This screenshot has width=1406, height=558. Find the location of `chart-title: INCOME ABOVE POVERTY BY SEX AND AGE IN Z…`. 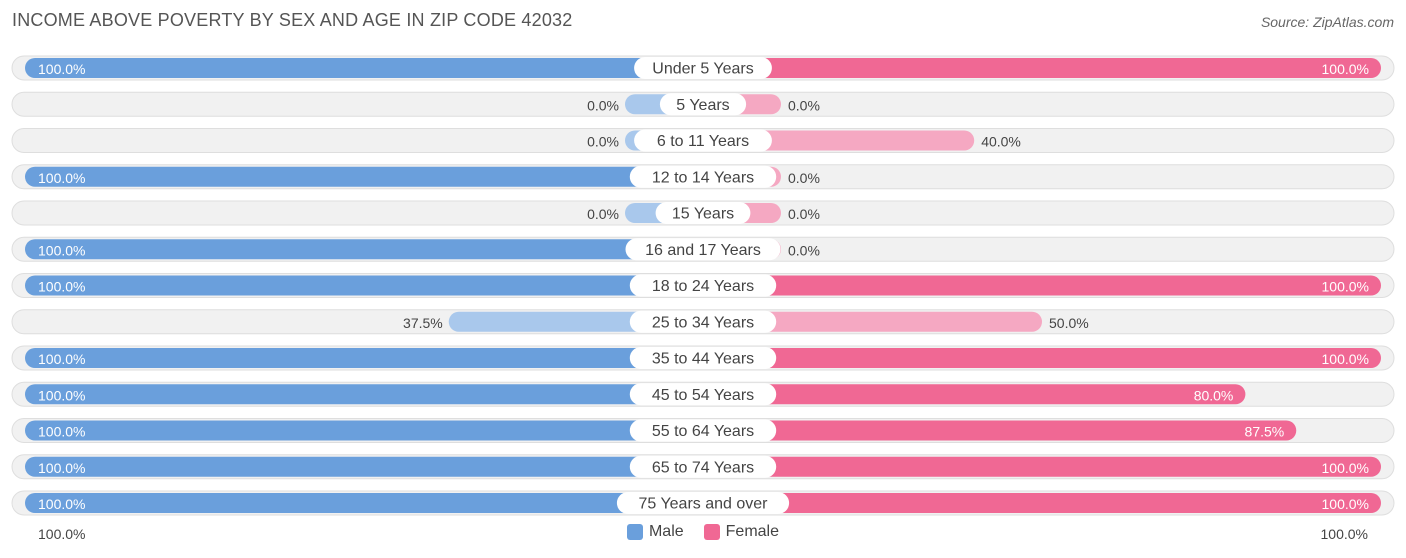

chart-title: INCOME ABOVE POVERTY BY SEX AND AGE IN Z… is located at coordinates (292, 20).